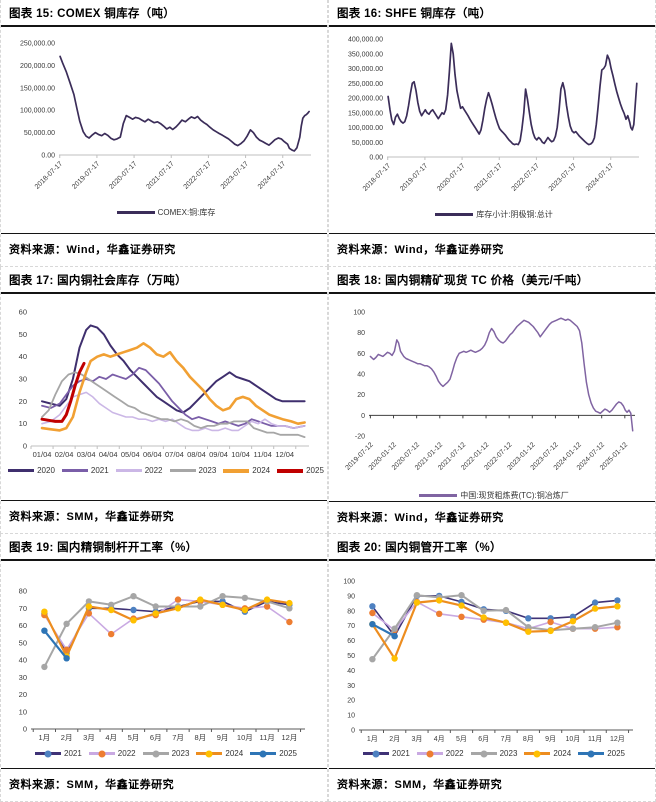 The width and height of the screenshot is (656, 802). I want to click on legend-marker-dot, so click(484, 753).